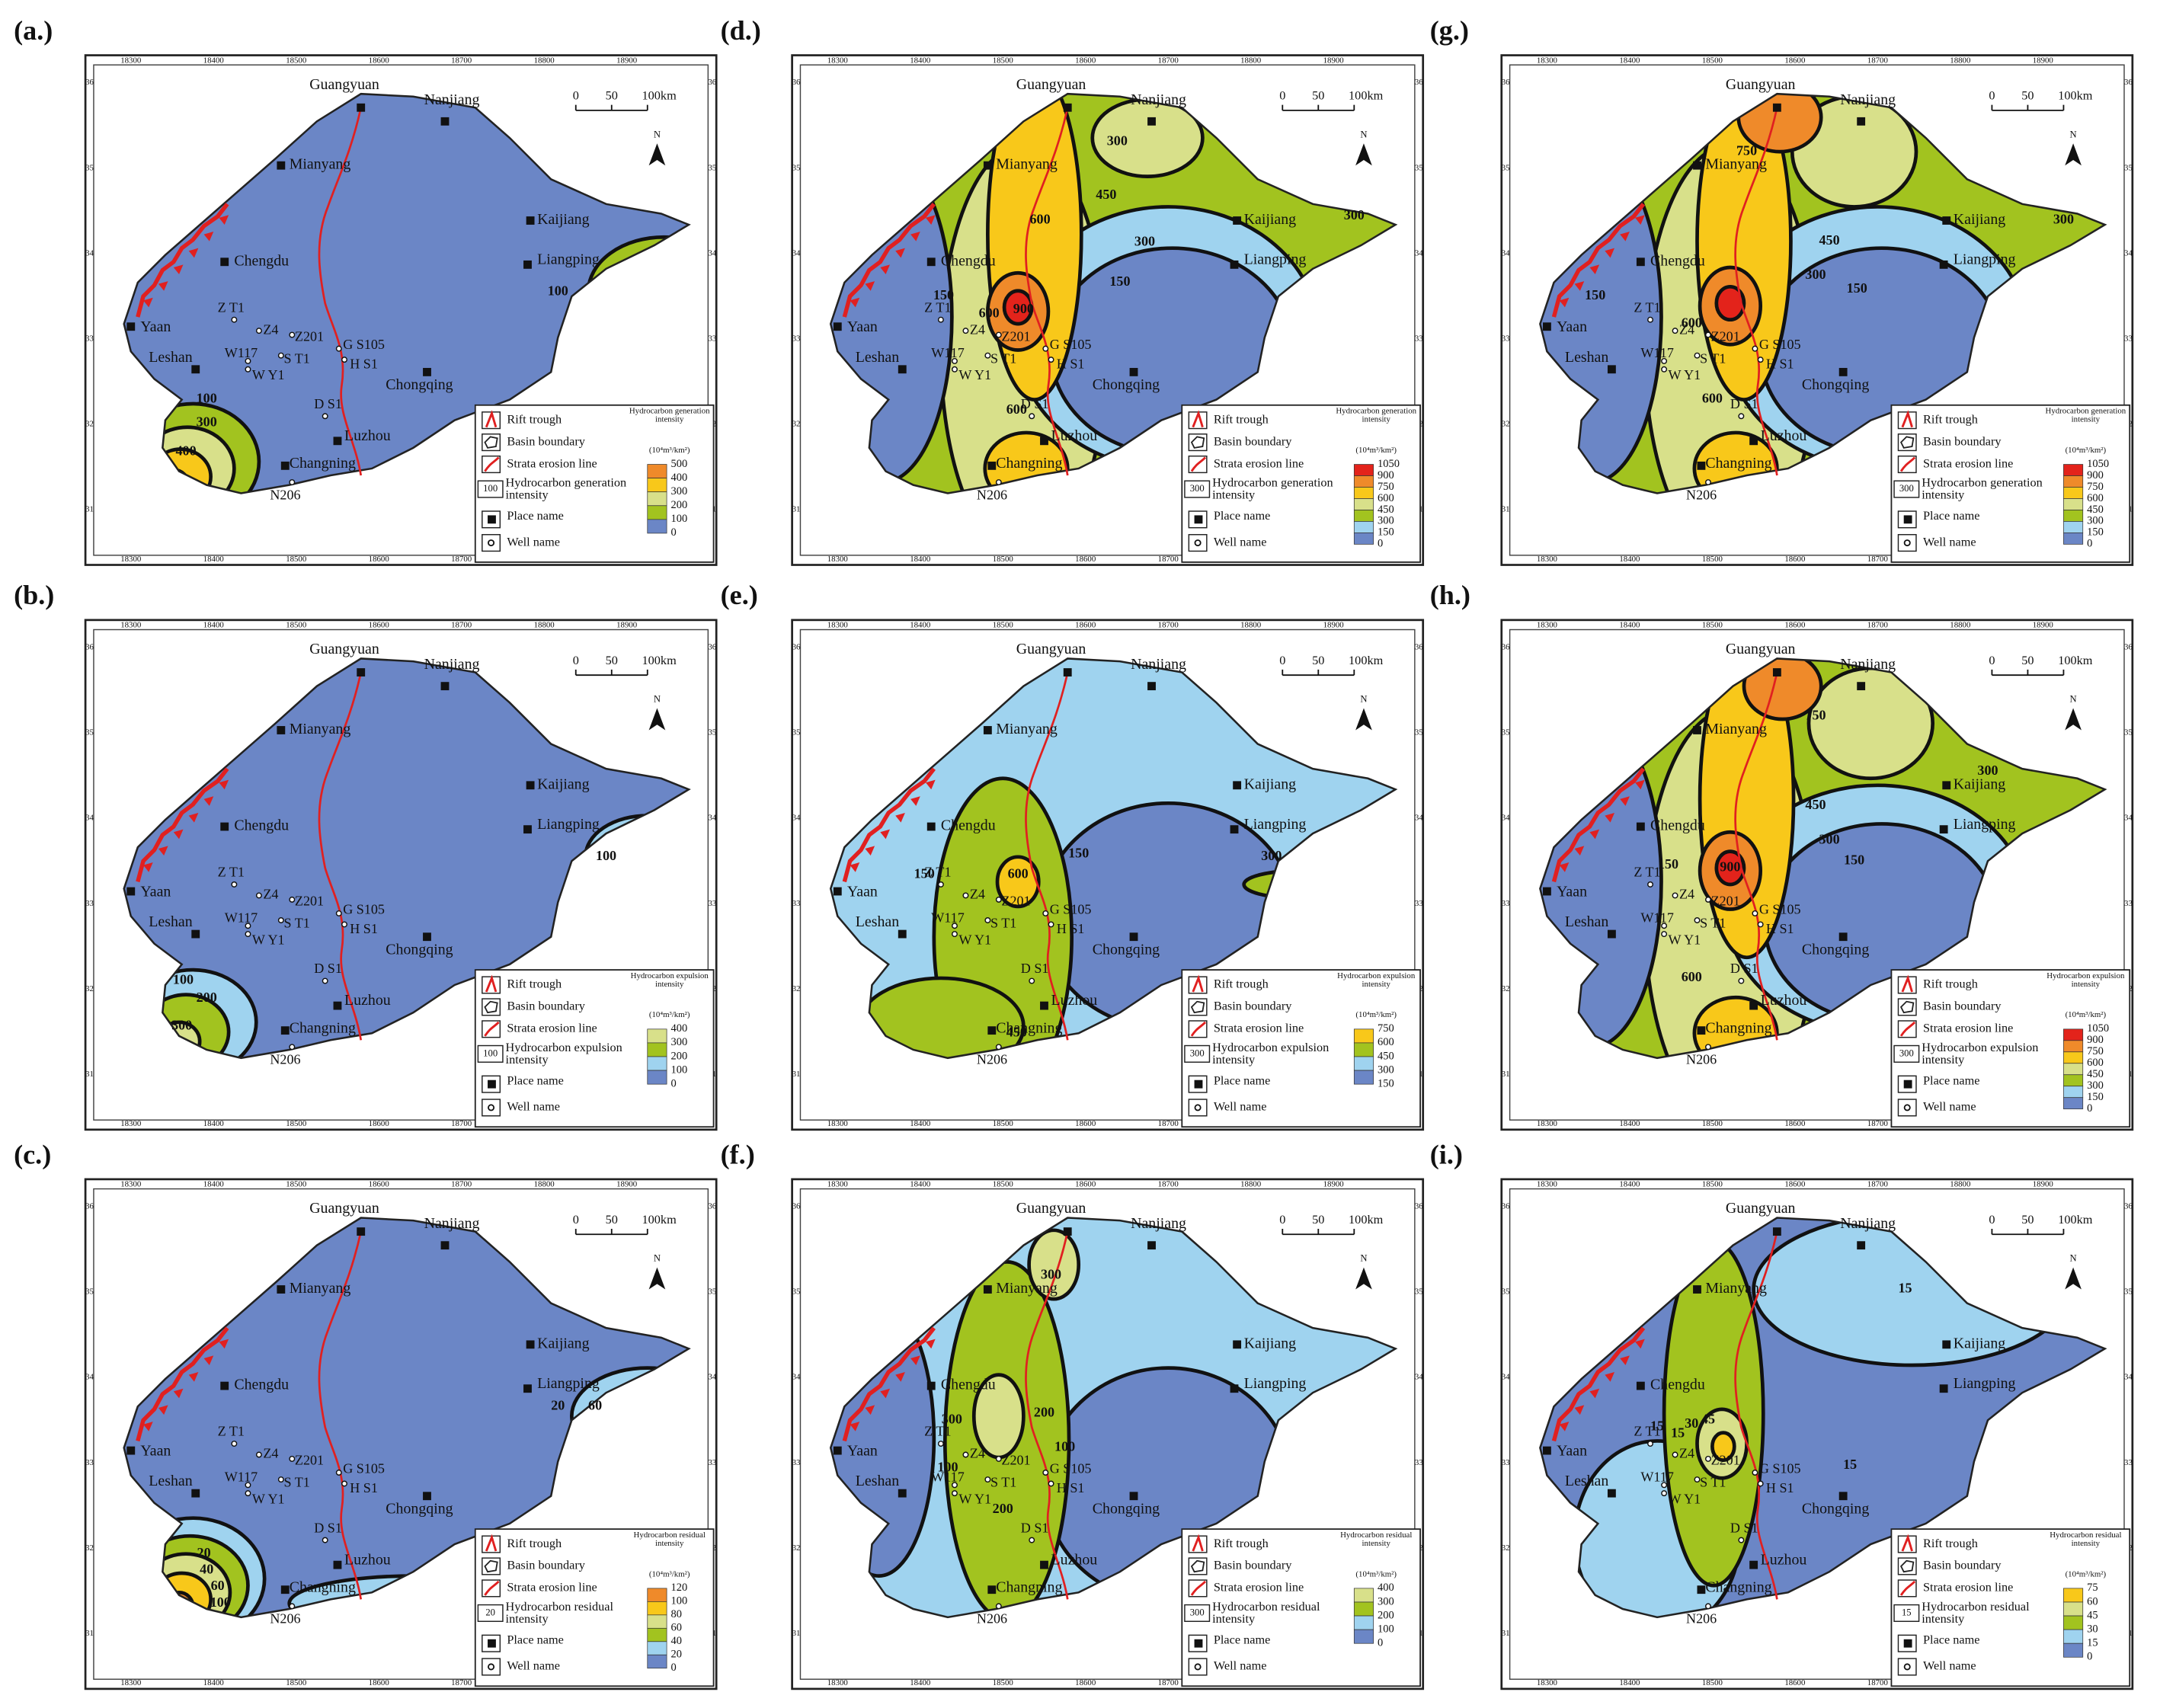 This screenshot has height=1708, width=2160. Describe the element at coordinates (1197, 1613) in the screenshot. I see `legend-sample-box` at that location.